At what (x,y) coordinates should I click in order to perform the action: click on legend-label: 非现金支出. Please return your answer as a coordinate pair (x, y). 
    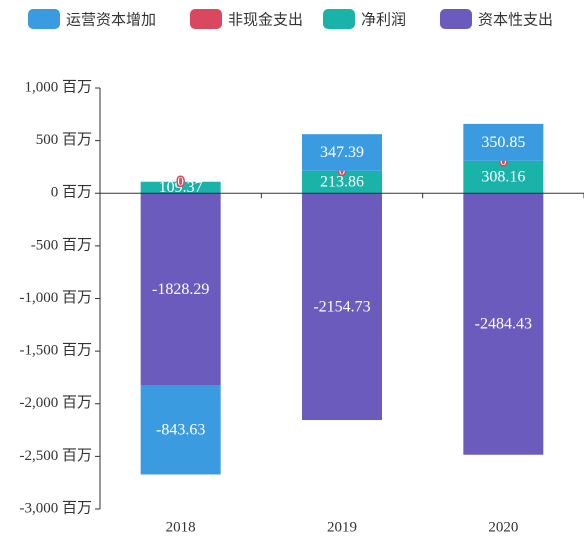
    Looking at the image, I should click on (265, 20).